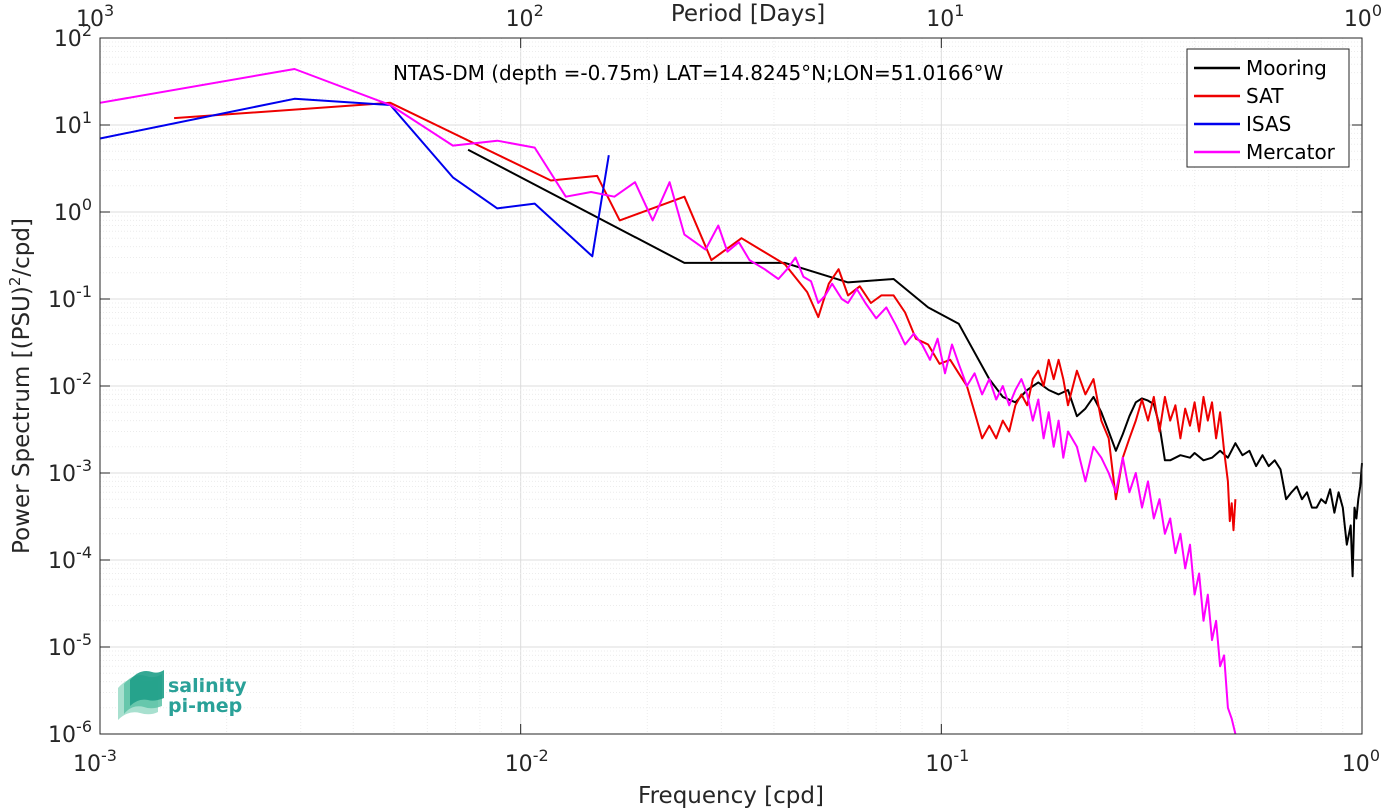 This screenshot has width=1383, height=809. I want to click on y-tick-label: 10¹, so click(73, 123).